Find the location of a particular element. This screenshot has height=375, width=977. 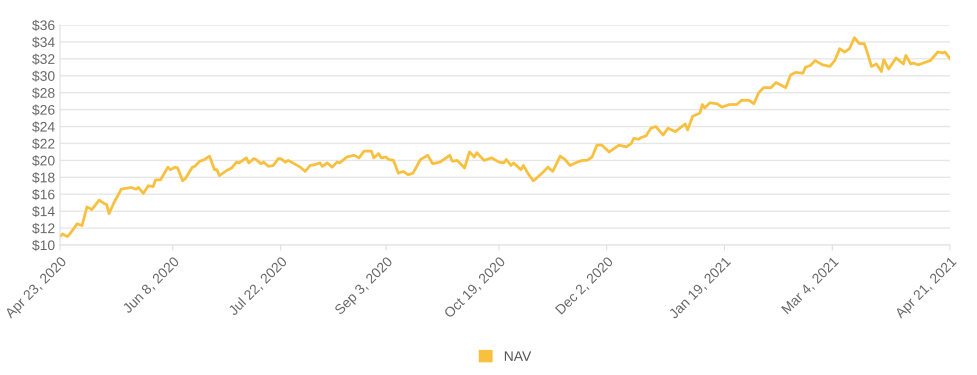

y-tick-label: $22 is located at coordinates (43, 144).